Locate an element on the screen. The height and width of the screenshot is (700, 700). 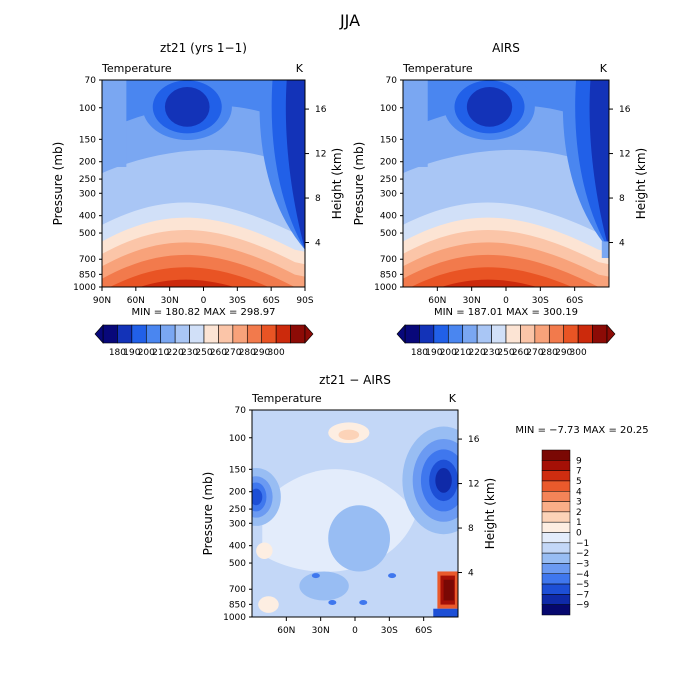
y2-axis-title: Height (km) is located at coordinates (641, 183).